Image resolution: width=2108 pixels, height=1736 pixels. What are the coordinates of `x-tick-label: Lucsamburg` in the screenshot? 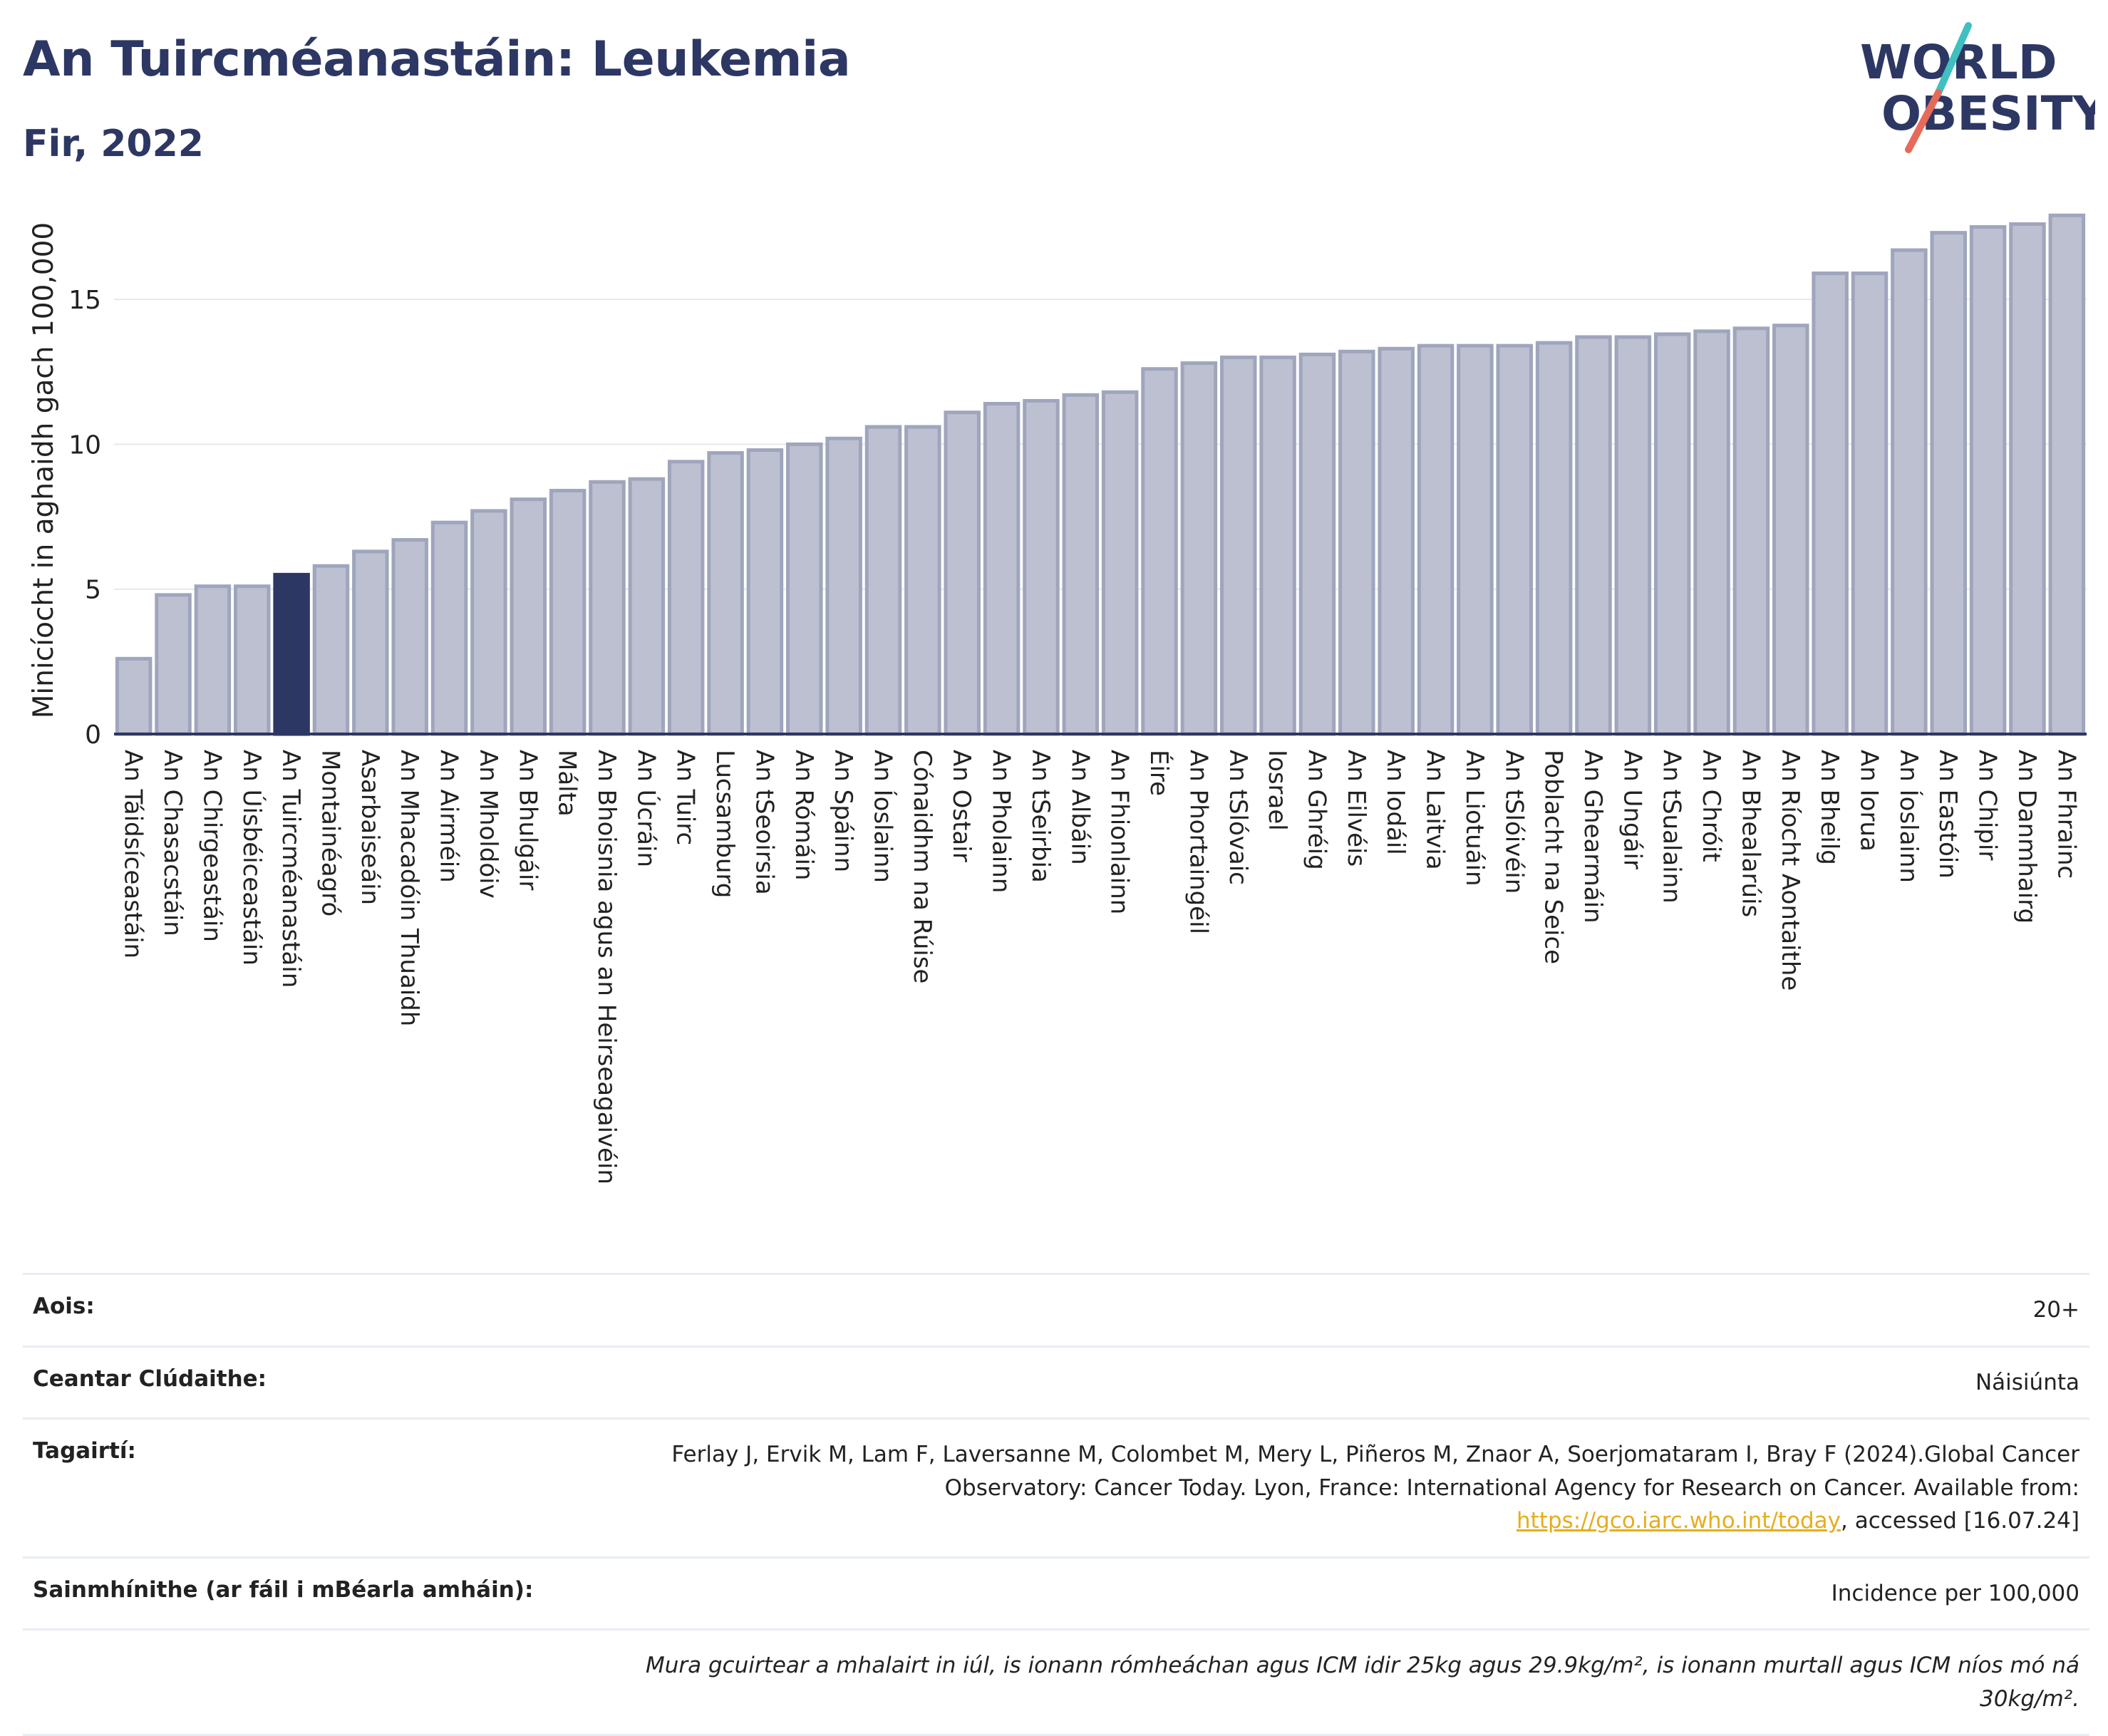 It's located at (725, 824).